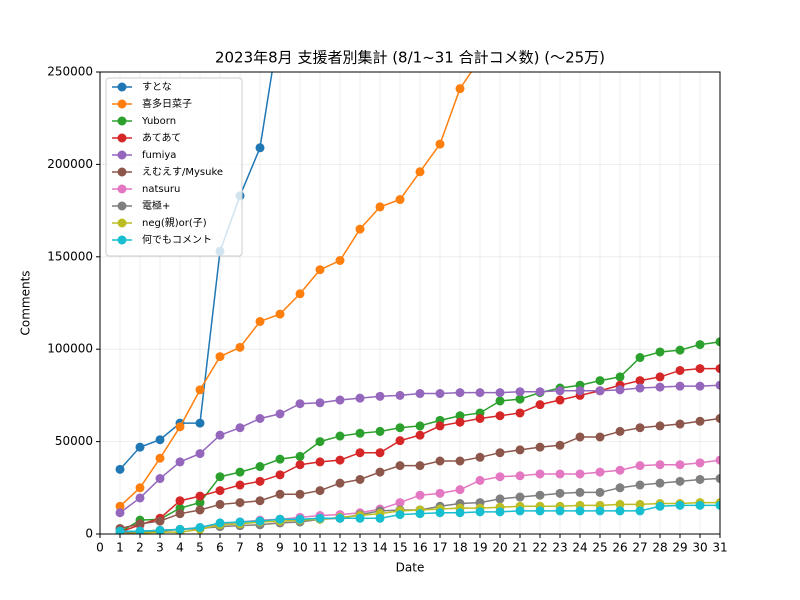 This screenshot has width=800, height=600. What do you see at coordinates (539, 548) in the screenshot?
I see `x-tick-label: 22` at bounding box center [539, 548].